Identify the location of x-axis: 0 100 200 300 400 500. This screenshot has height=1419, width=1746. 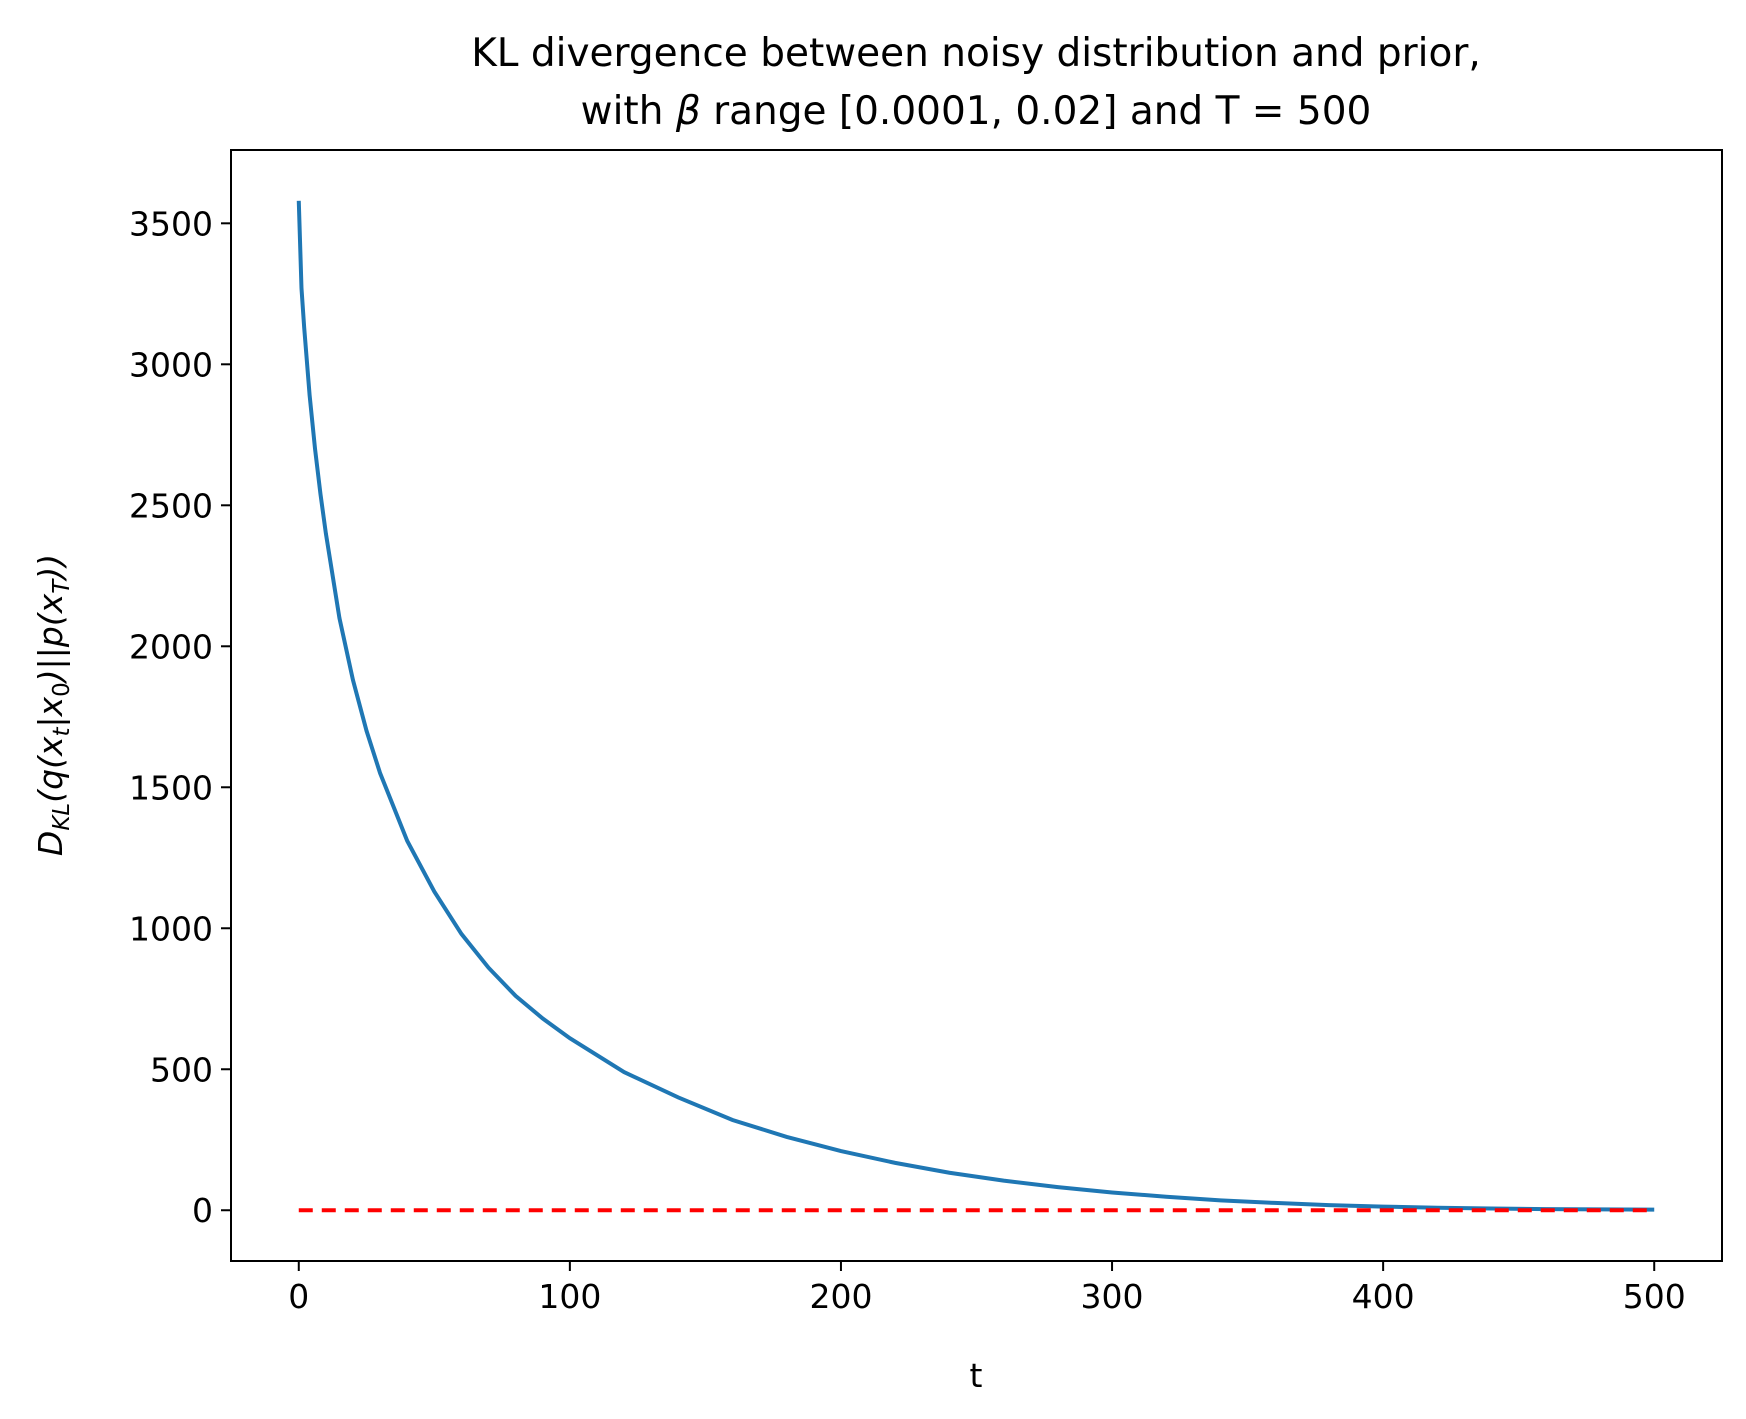
(987, 1288).